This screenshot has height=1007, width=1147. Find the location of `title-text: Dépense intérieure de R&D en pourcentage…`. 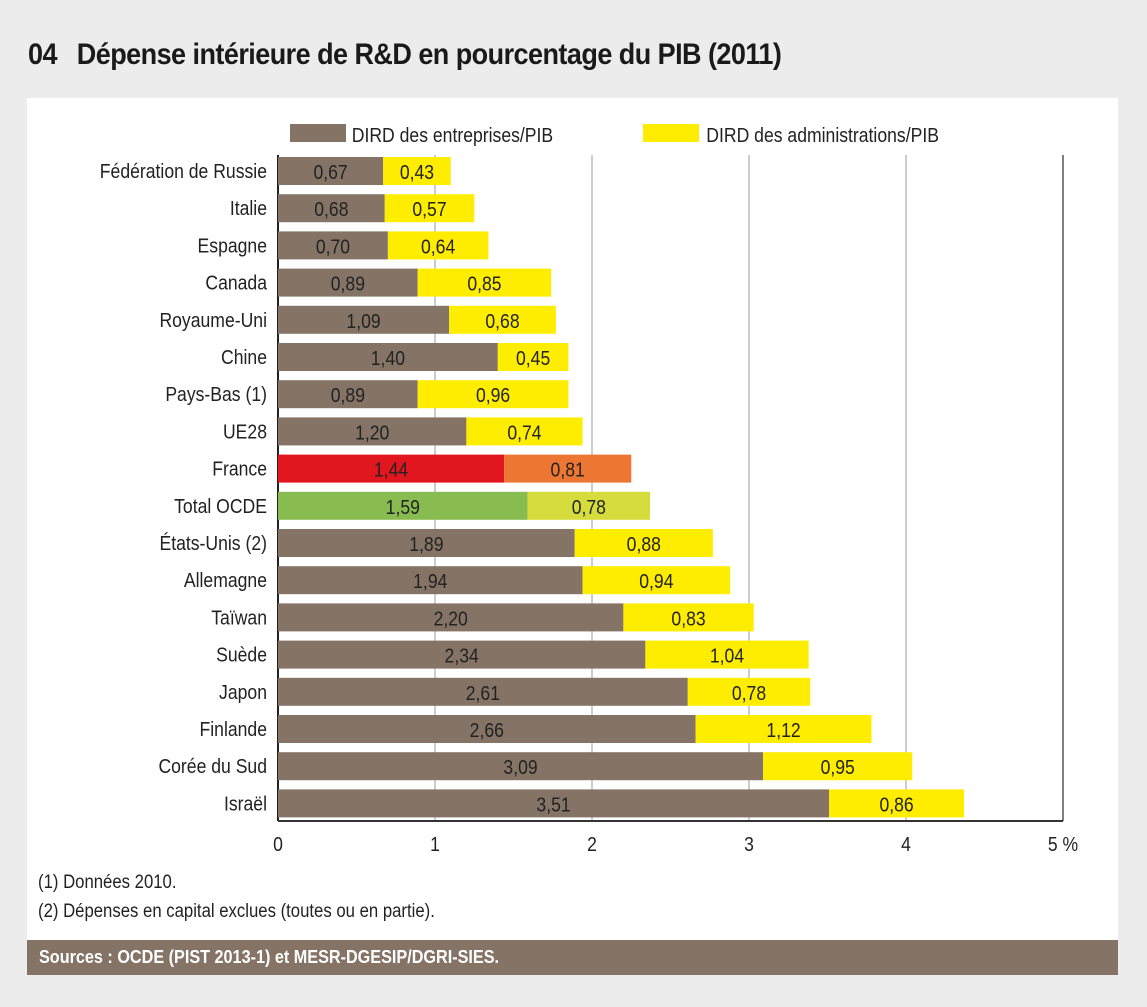

title-text: Dépense intérieure de R&D en pourcentage… is located at coordinates (429, 54).